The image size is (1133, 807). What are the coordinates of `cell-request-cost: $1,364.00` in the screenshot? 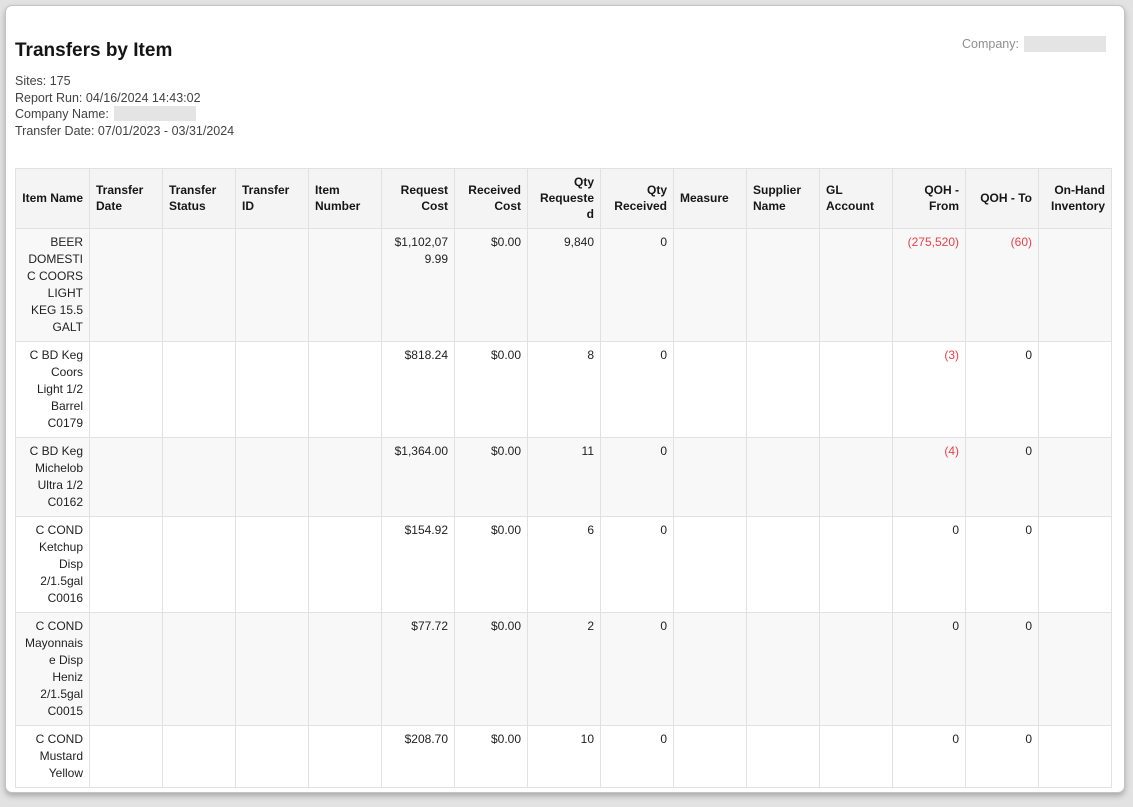 It's located at (418, 477).